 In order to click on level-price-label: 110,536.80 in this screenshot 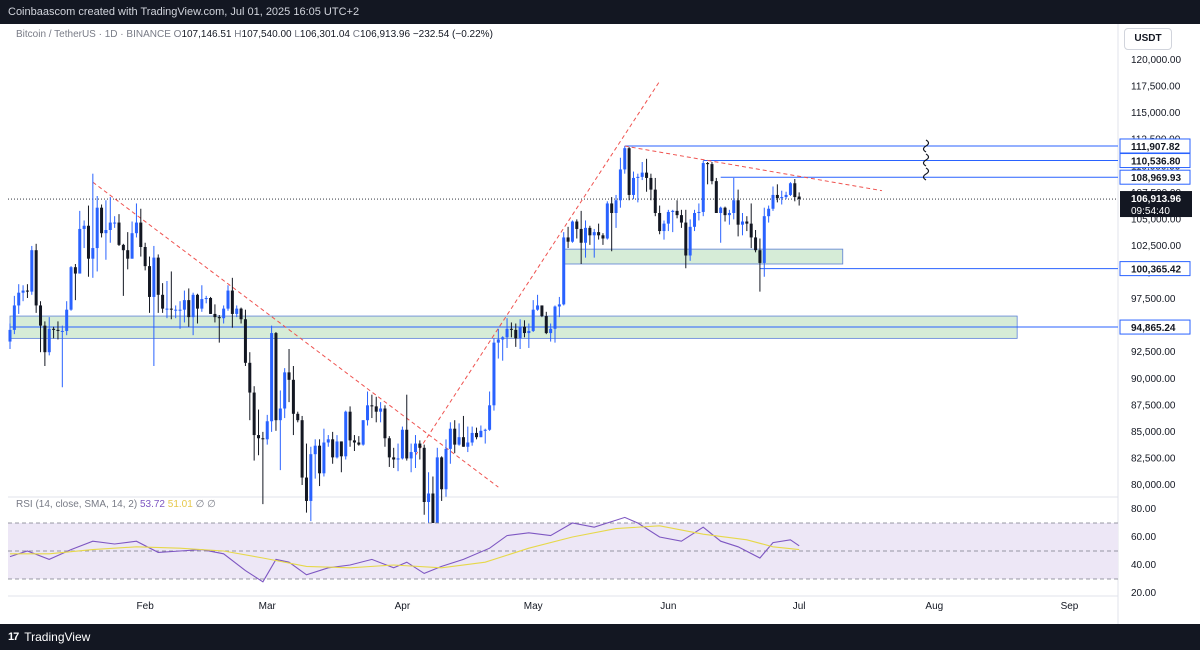, I will do `click(1156, 162)`.